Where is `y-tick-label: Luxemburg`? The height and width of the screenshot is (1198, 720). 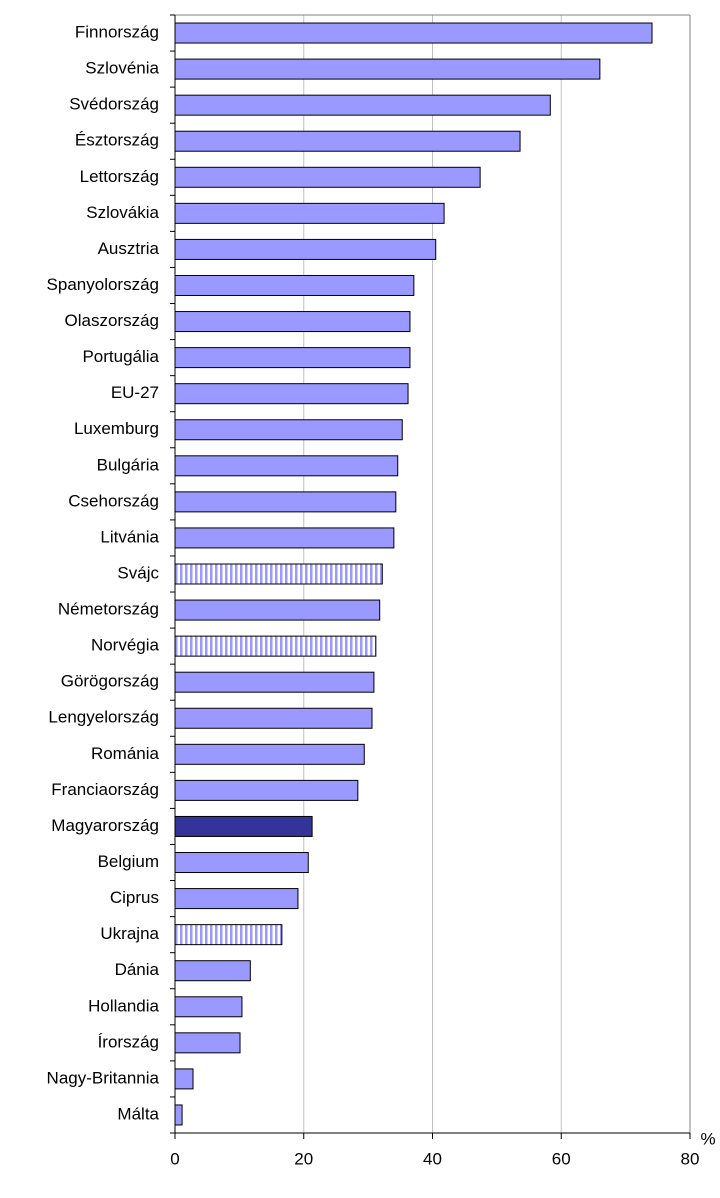
y-tick-label: Luxemburg is located at coordinates (116, 428).